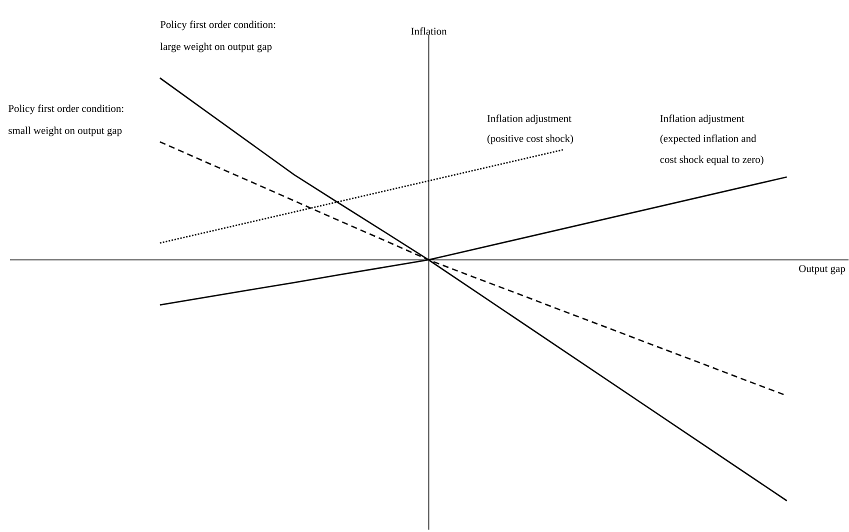 The width and height of the screenshot is (849, 532). What do you see at coordinates (712, 161) in the screenshot?
I see `annotation: cost shock equal to zero)` at bounding box center [712, 161].